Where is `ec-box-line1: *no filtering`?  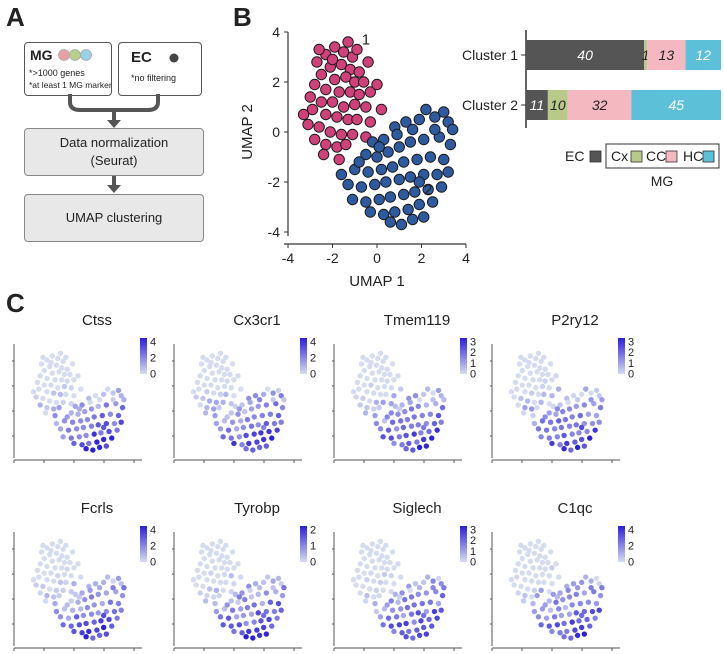
ec-box-line1: *no filtering is located at coordinates (154, 78).